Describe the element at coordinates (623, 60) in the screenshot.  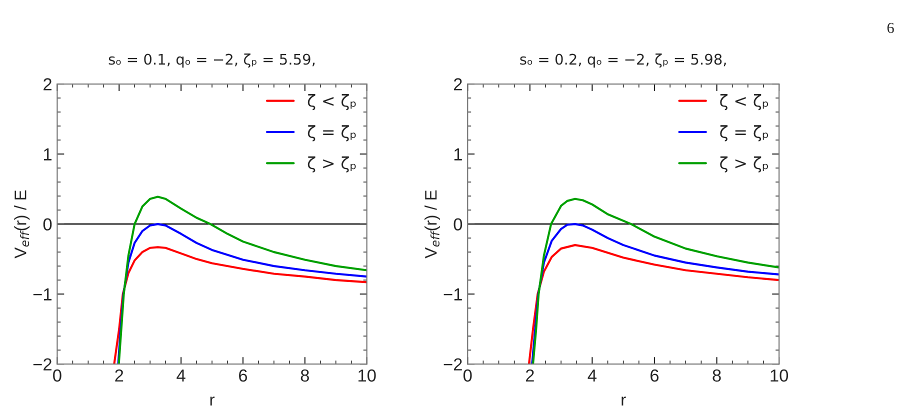
I see `chart-title: sₒ = 0.2, qₒ = −2, ζₚ = 5.98,` at that location.